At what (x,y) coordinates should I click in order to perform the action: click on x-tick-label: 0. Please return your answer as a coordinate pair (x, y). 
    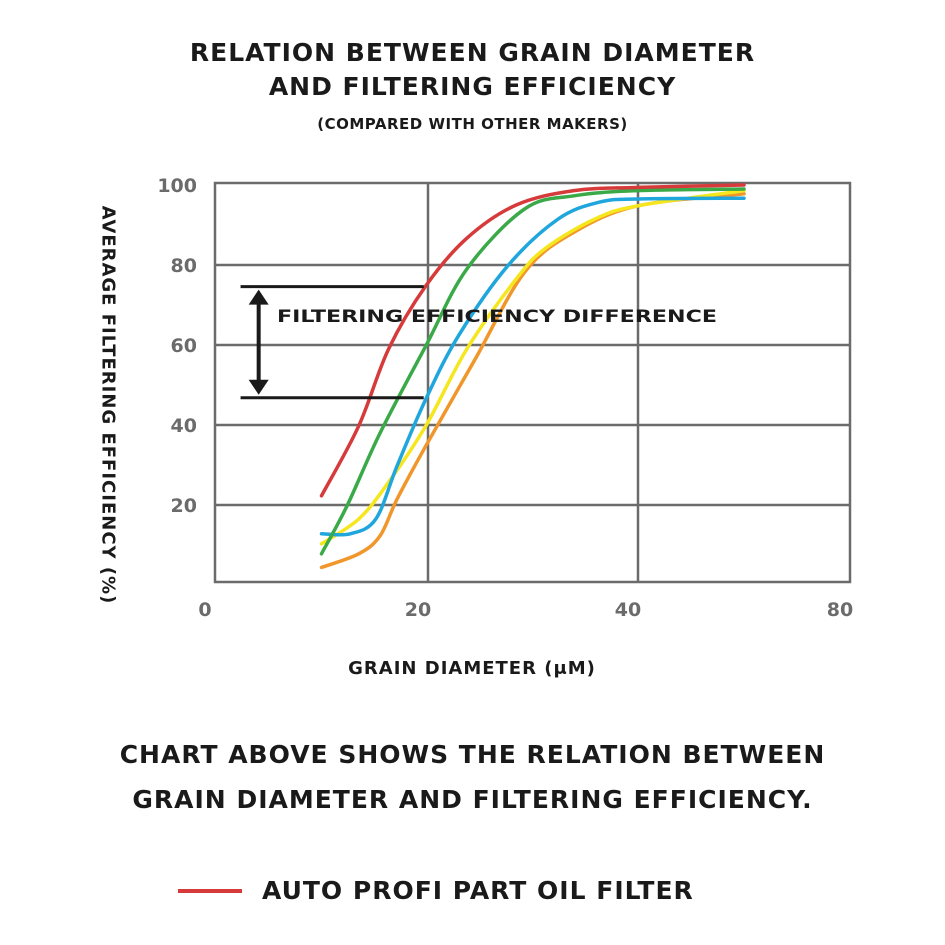
    Looking at the image, I should click on (204, 610).